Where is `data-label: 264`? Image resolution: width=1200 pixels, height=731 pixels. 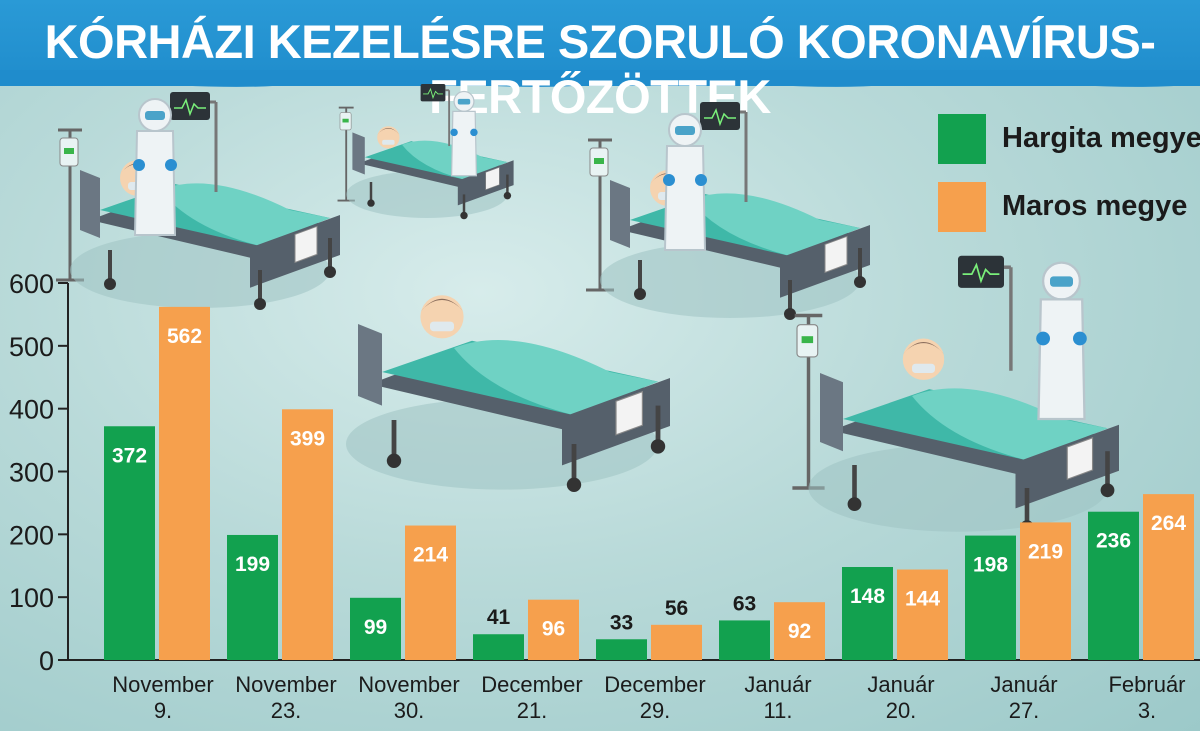
data-label: 264 is located at coordinates (1168, 523).